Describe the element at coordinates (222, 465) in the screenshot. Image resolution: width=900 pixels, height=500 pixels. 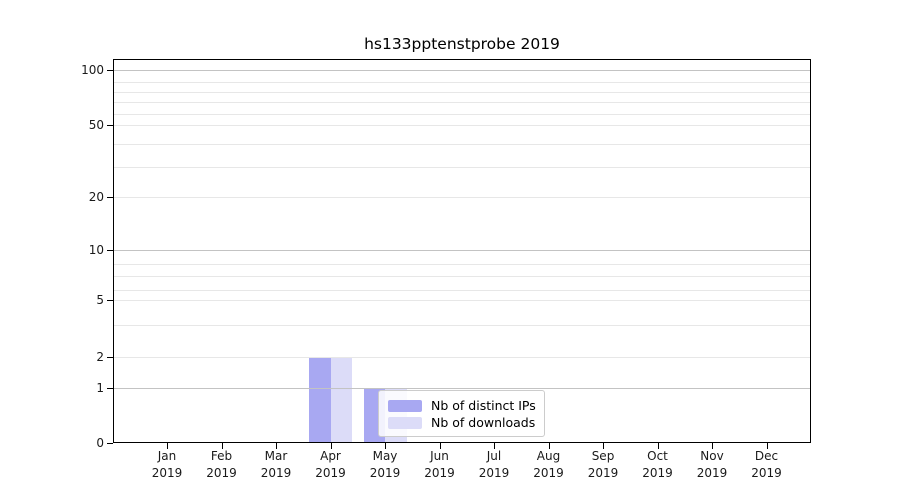
I see `x-tick-label: Feb 2019` at that location.